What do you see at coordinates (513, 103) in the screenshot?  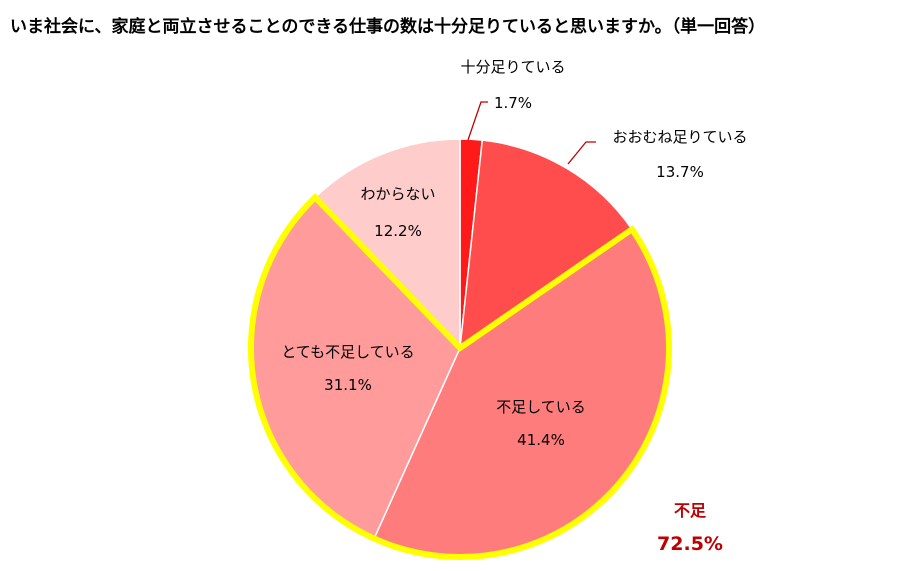 I see `slice-value-sufficient: 1.7%` at bounding box center [513, 103].